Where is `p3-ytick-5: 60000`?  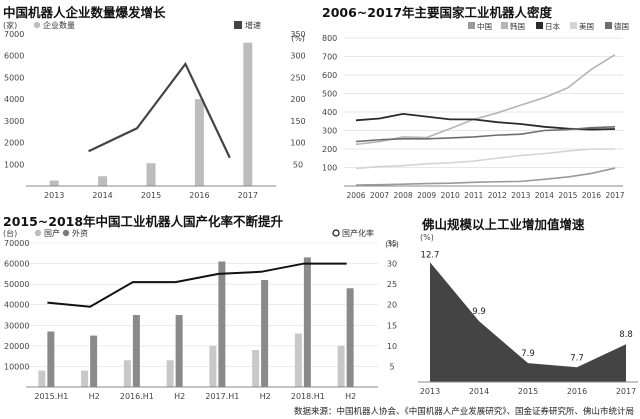 p3-ytick-5: 60000 is located at coordinates (16, 264).